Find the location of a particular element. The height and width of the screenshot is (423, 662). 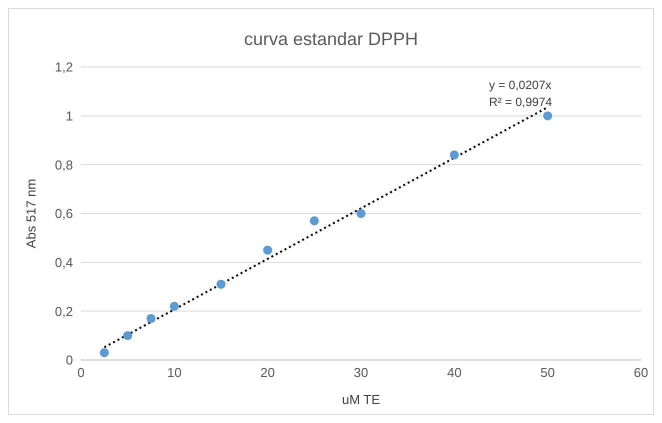

x-axis-title: uM TE is located at coordinates (361, 399).